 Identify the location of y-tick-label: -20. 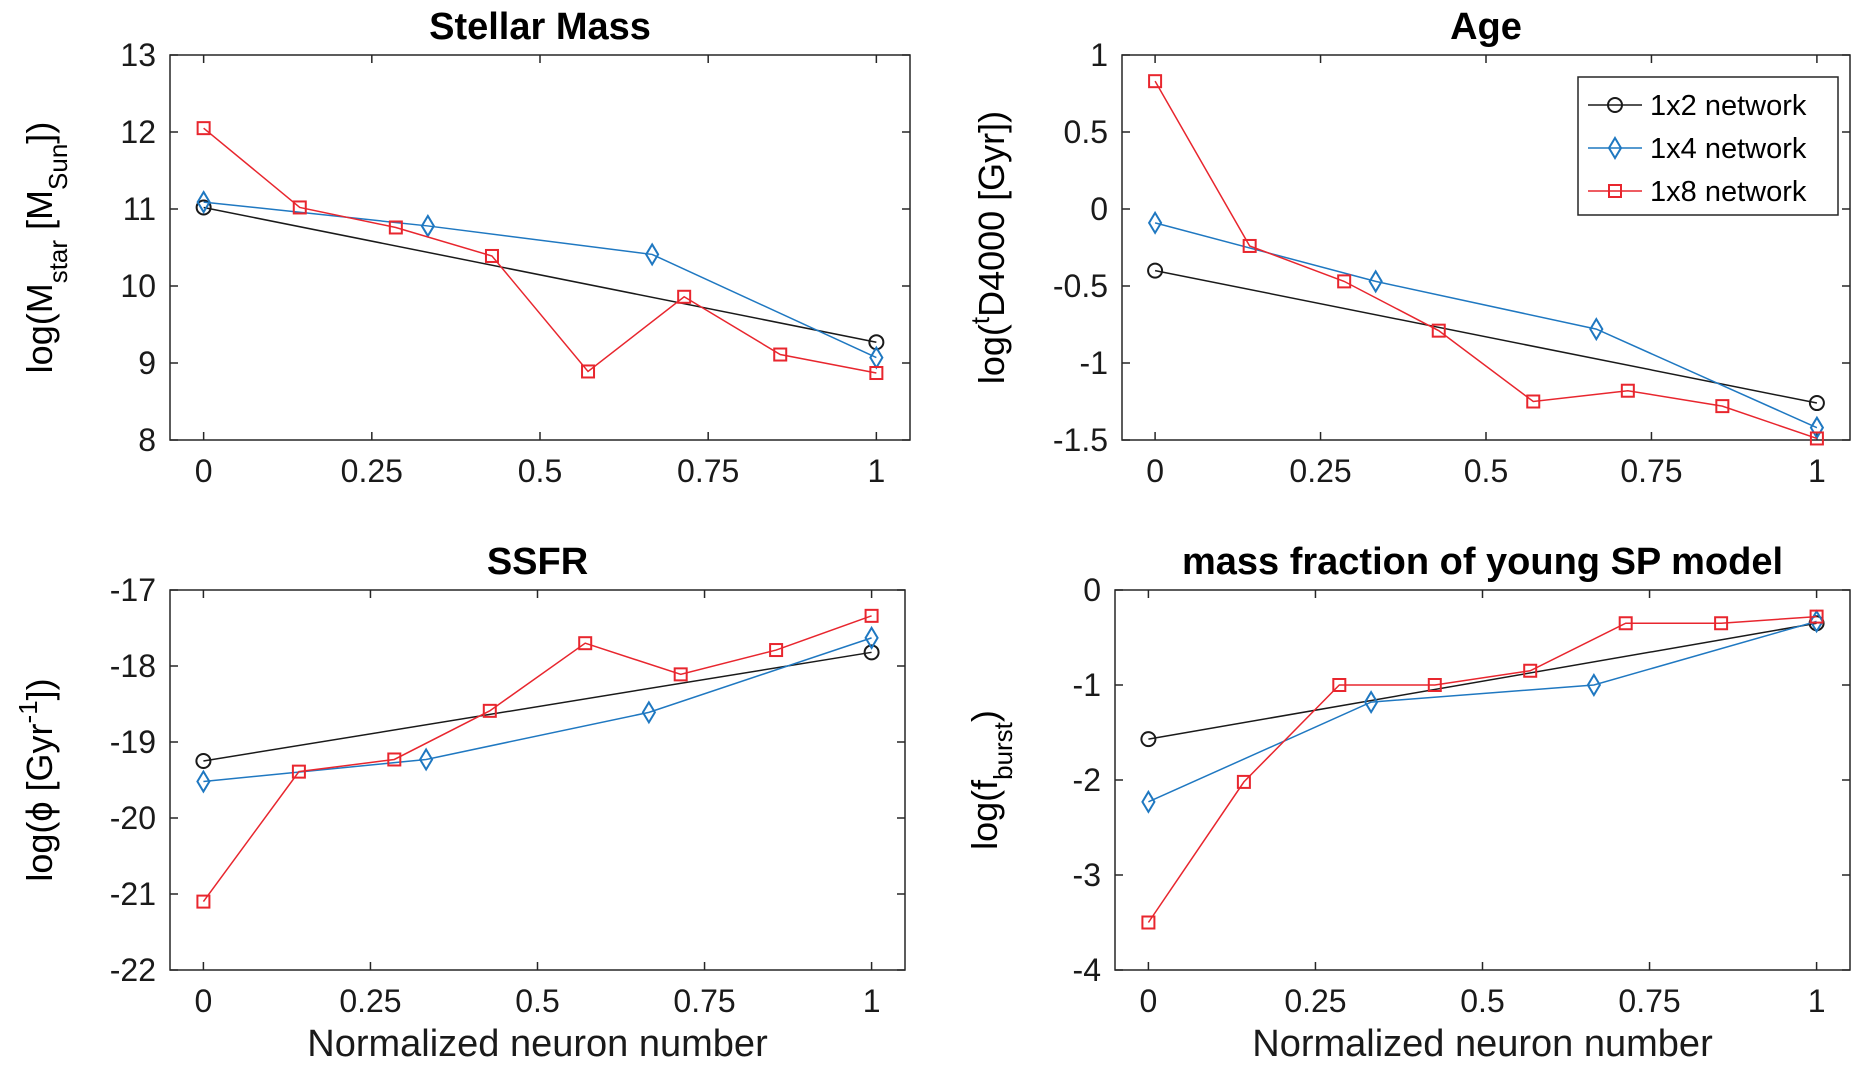
(133, 818).